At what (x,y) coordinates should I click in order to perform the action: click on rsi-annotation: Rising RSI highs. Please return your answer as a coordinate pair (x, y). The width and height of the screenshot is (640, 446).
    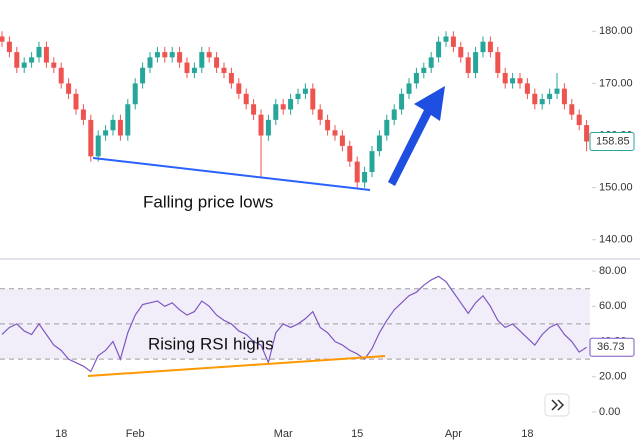
    Looking at the image, I should click on (211, 343).